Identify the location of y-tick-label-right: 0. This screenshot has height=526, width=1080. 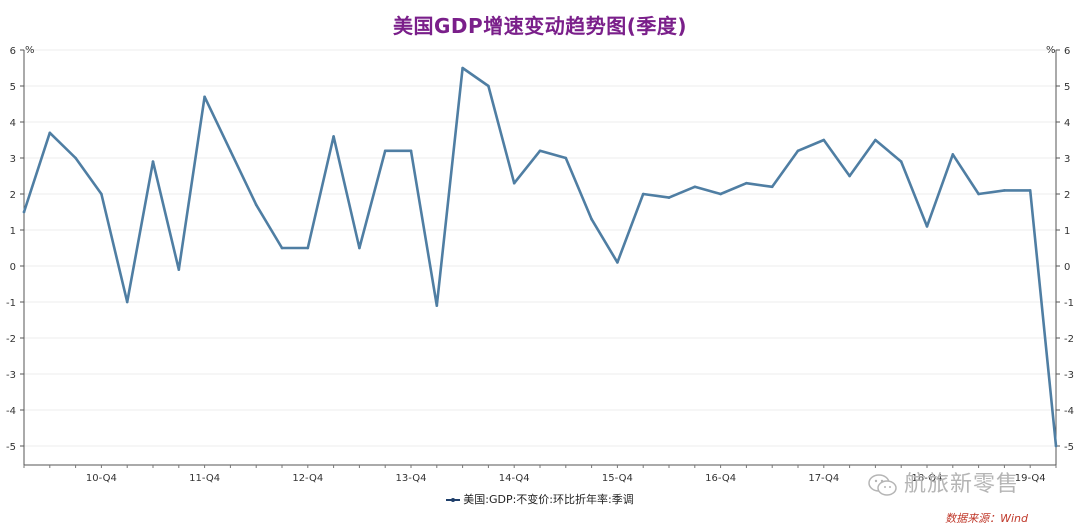
(1067, 267).